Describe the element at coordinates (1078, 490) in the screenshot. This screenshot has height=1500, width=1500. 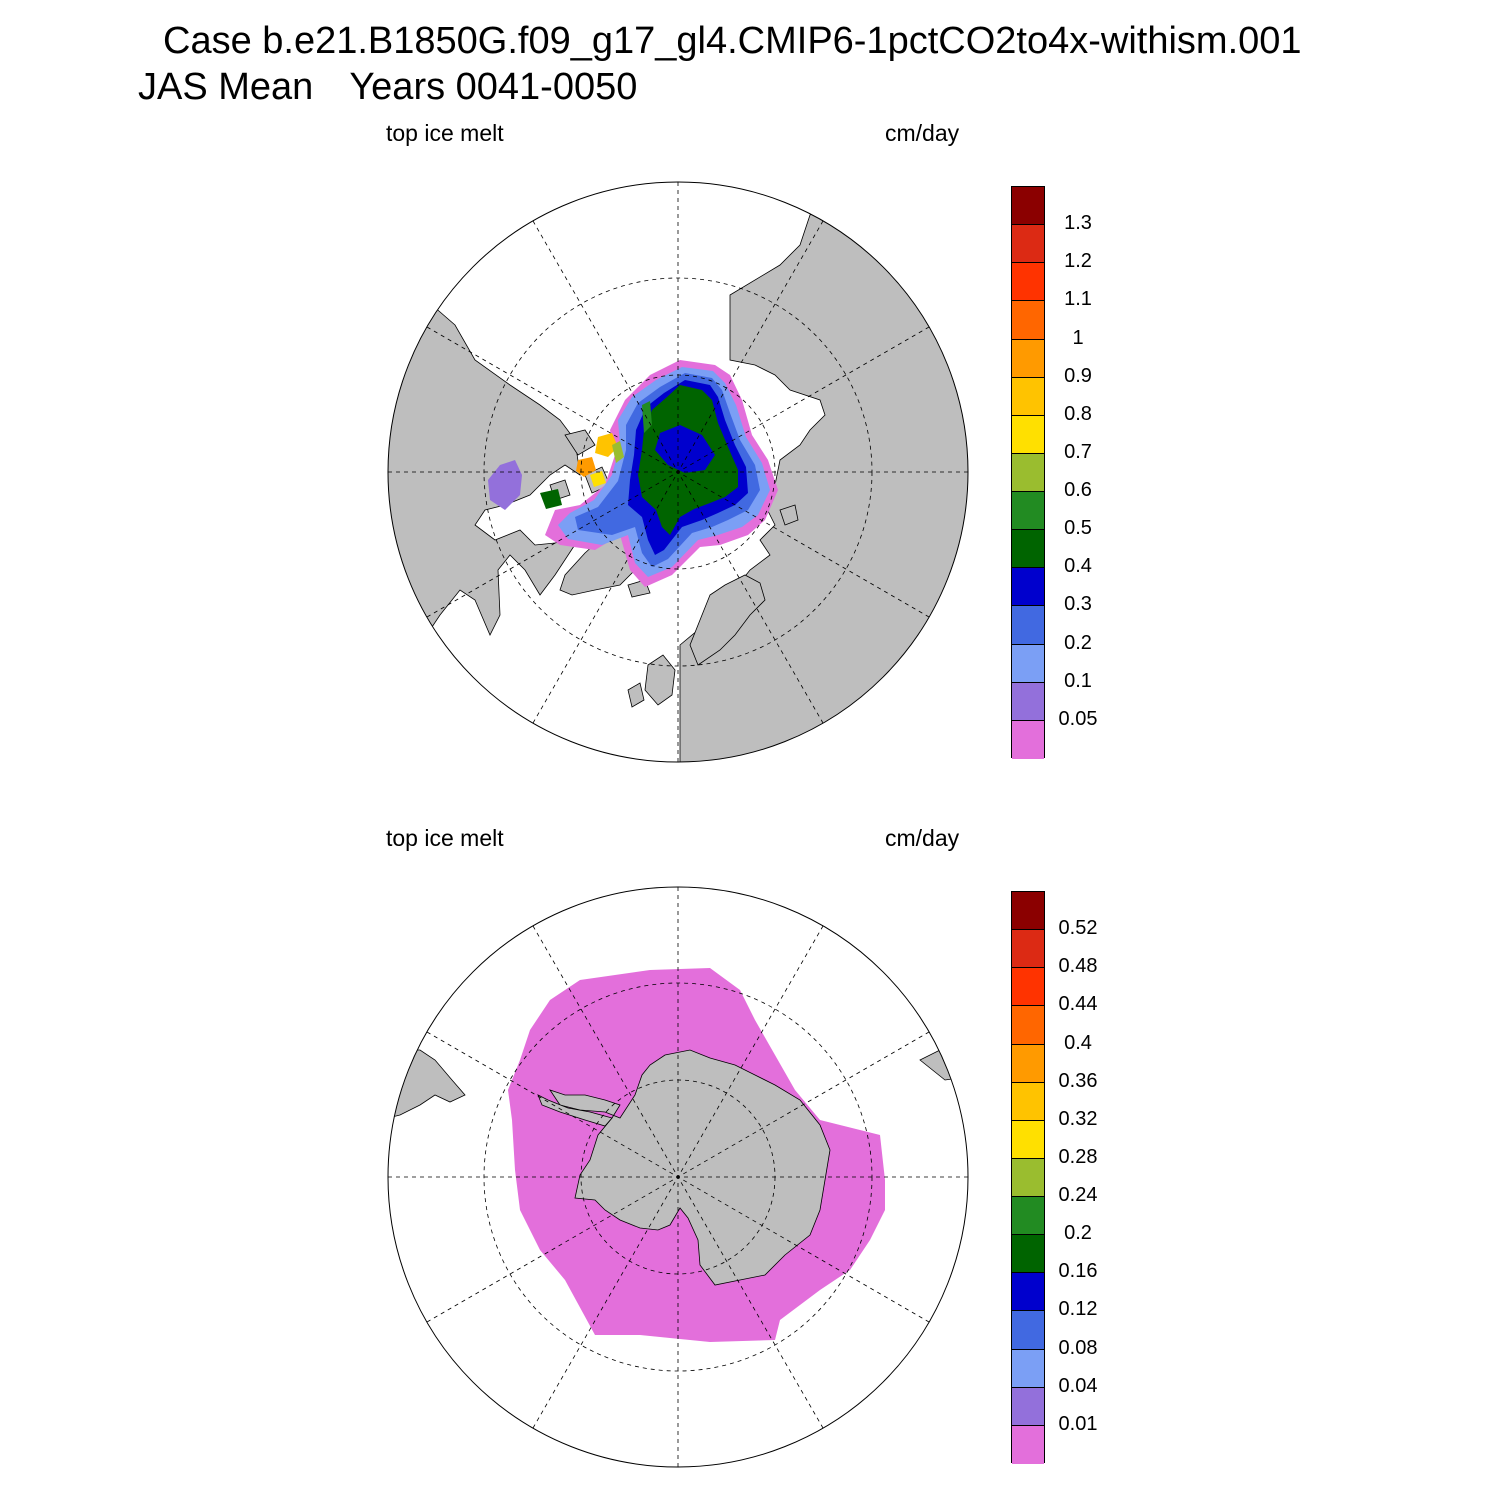
I see `colorbar-tick-label: 0.6` at that location.